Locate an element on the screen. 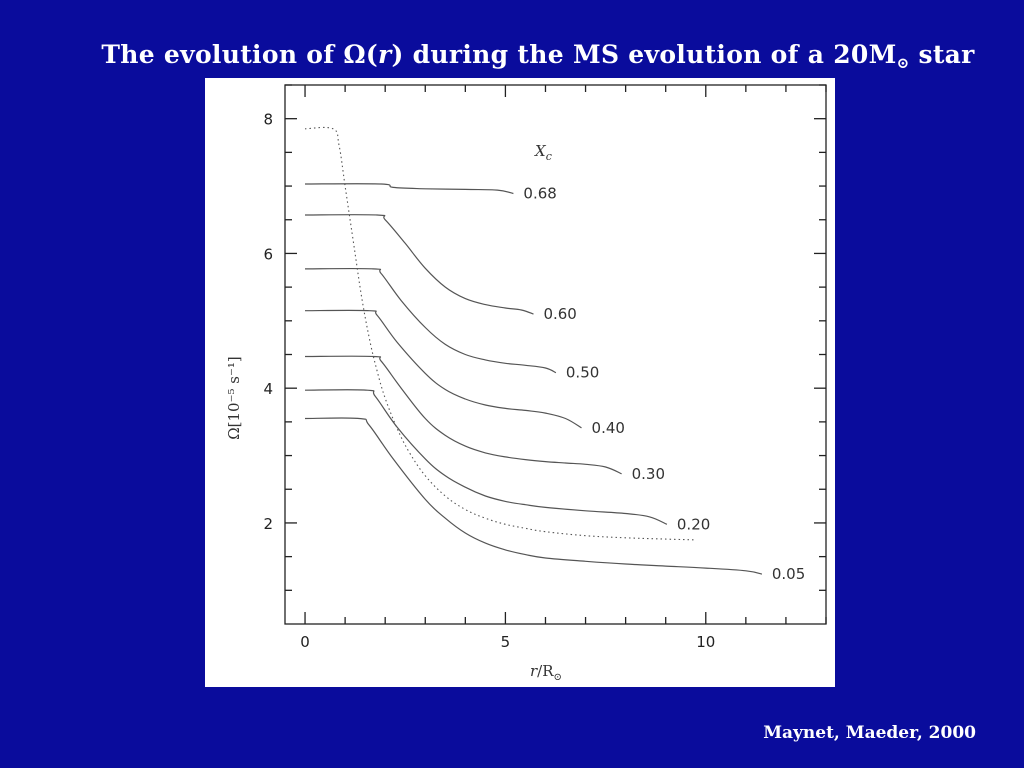 This screenshot has height=768, width=1024. y-tick-label: 2 is located at coordinates (268, 524).